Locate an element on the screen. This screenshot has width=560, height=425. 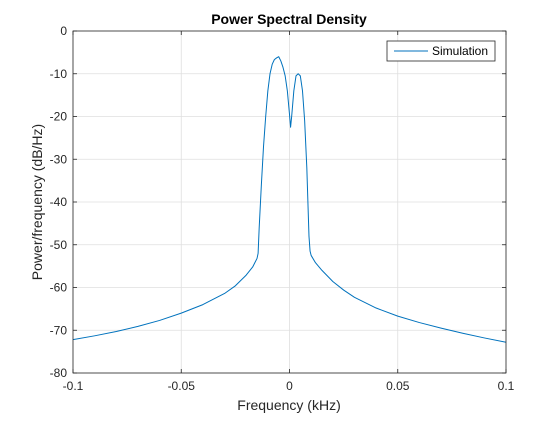
legend-box is located at coordinates (441, 51).